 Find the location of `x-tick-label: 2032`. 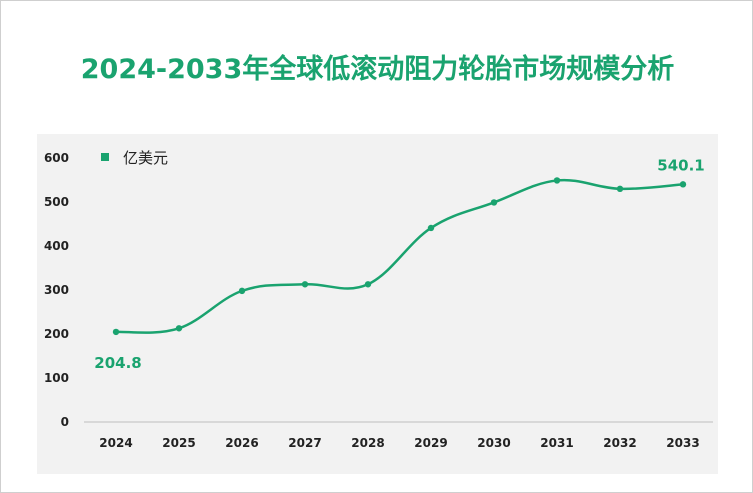

x-tick-label: 2032 is located at coordinates (619, 443).